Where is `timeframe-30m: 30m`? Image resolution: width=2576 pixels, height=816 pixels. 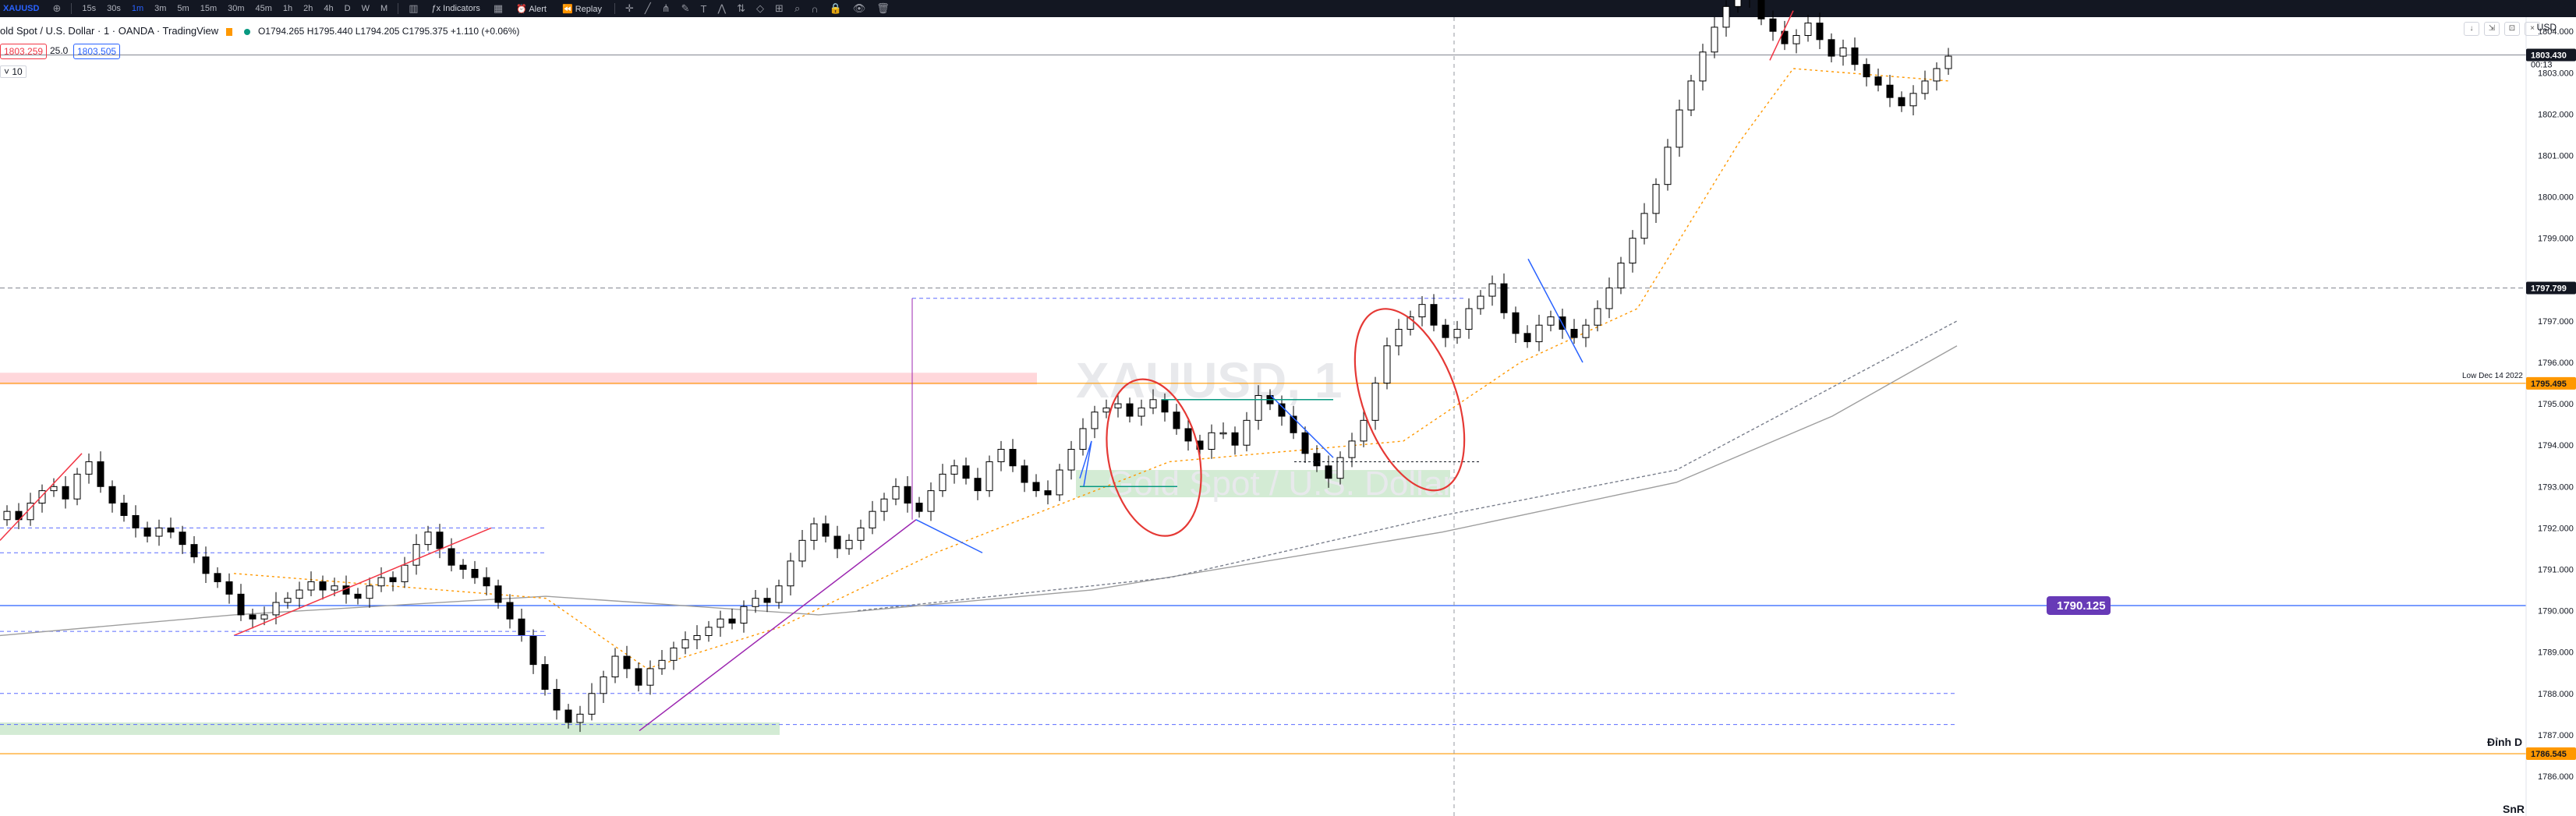
timeframe-30m: 30m is located at coordinates (236, 8).